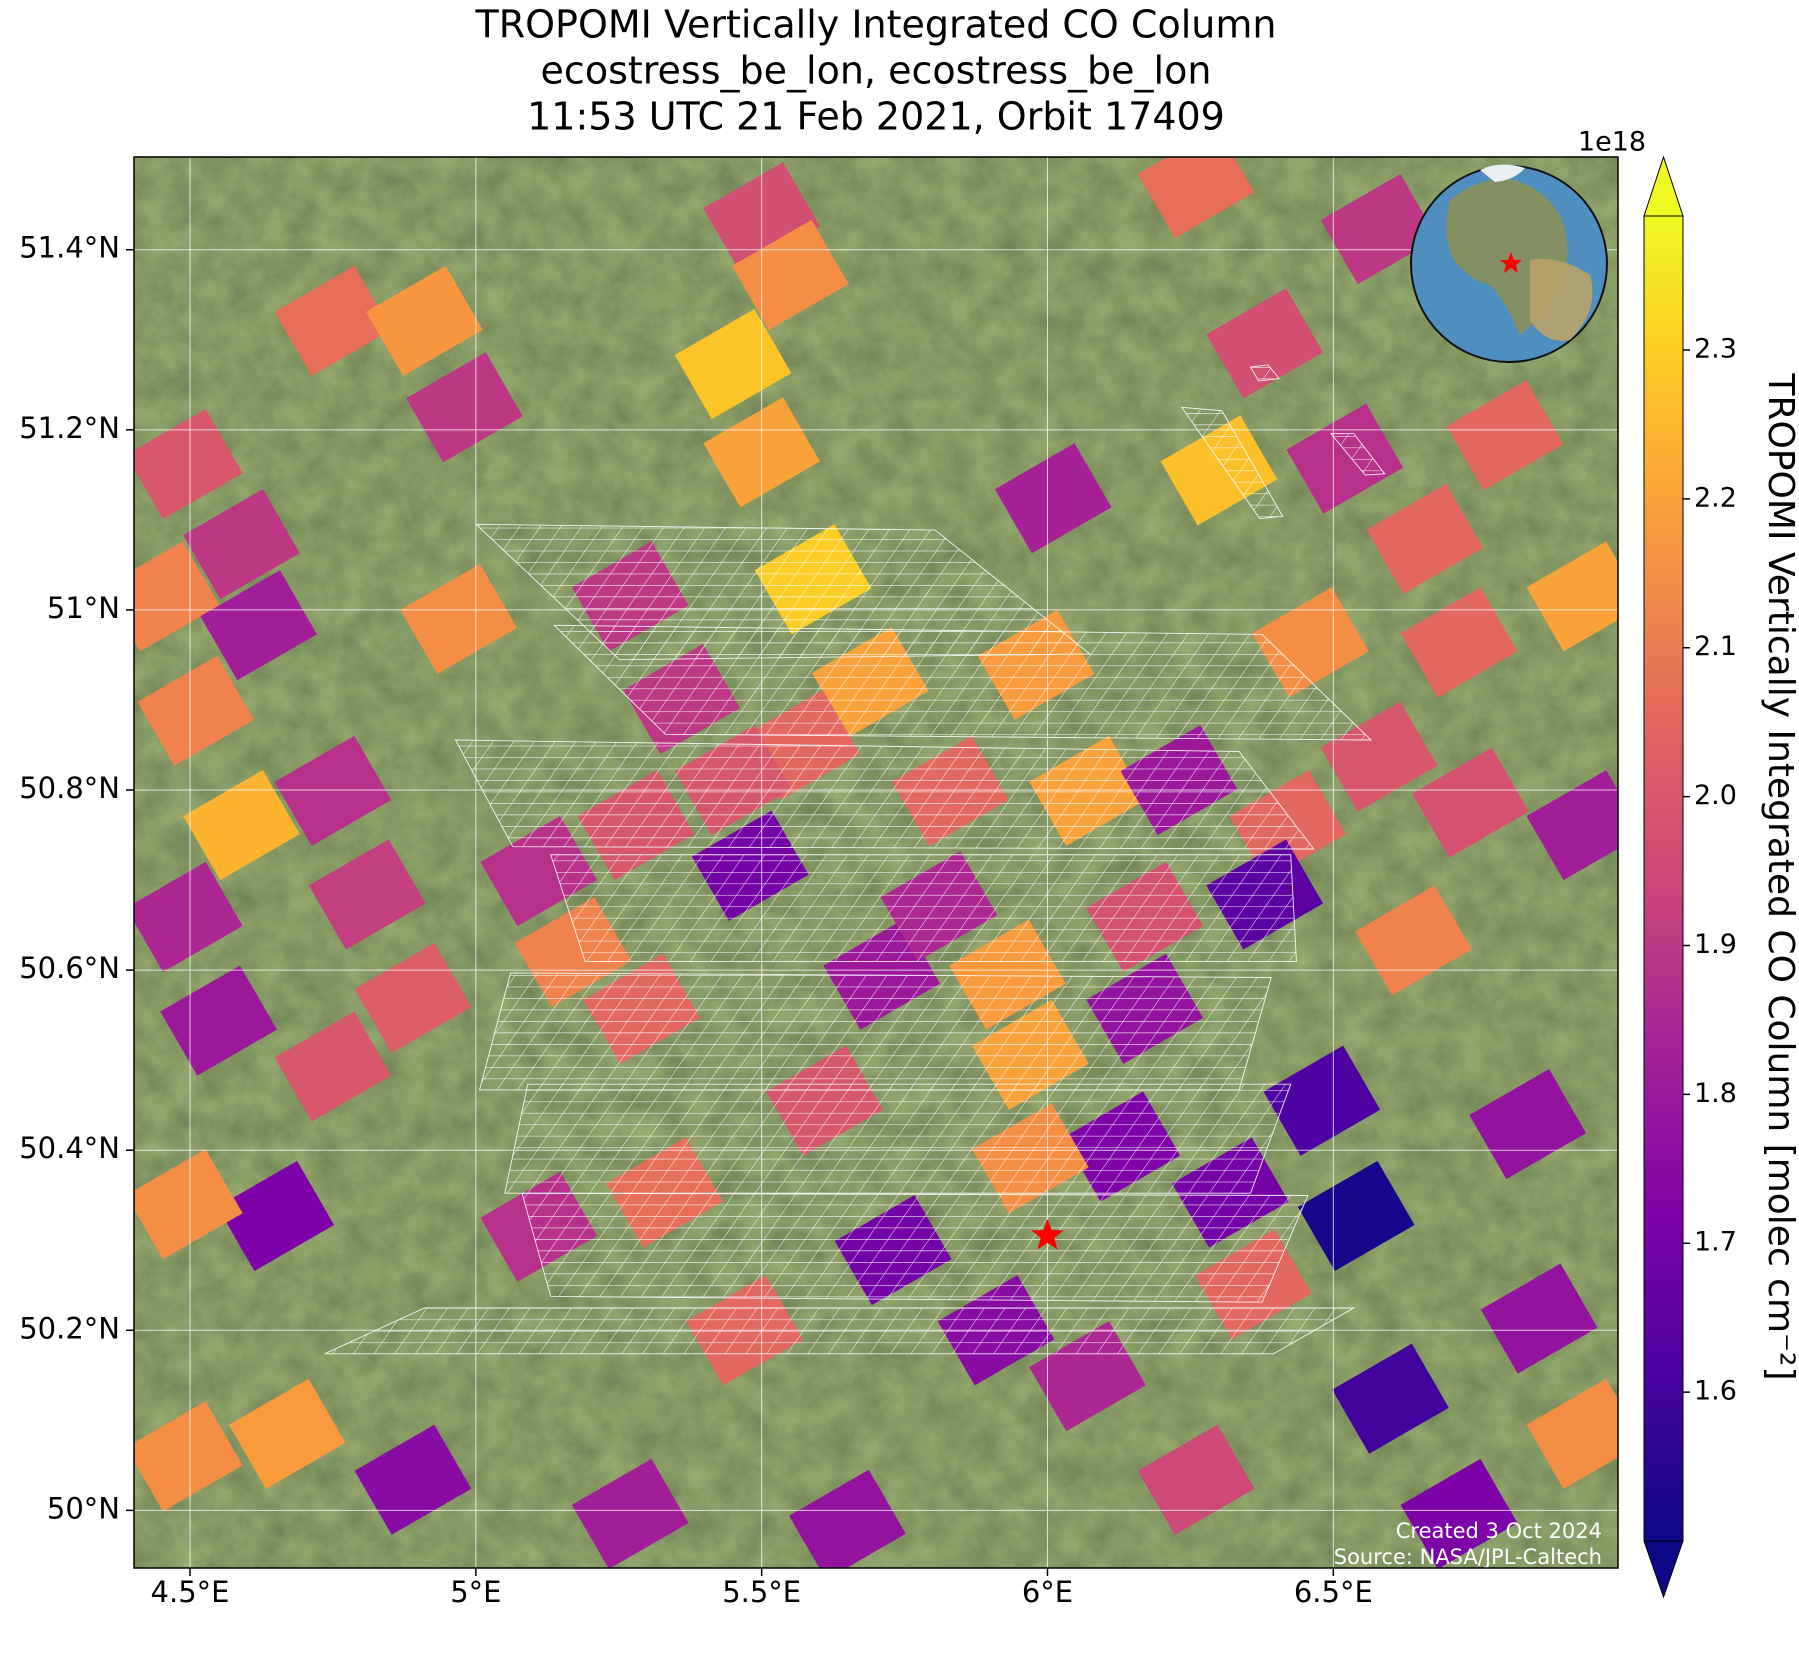 Image resolution: width=1799 pixels, height=1654 pixels. I want to click on colorbar-extend-bottom, so click(1663, 1569).